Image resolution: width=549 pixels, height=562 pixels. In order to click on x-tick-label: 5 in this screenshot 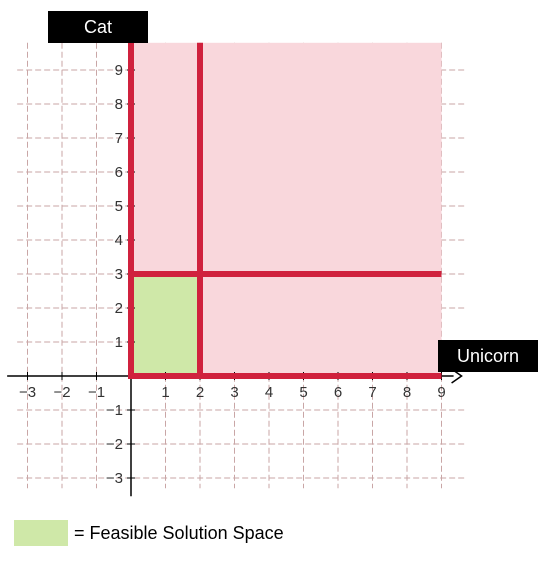, I will do `click(303, 392)`.